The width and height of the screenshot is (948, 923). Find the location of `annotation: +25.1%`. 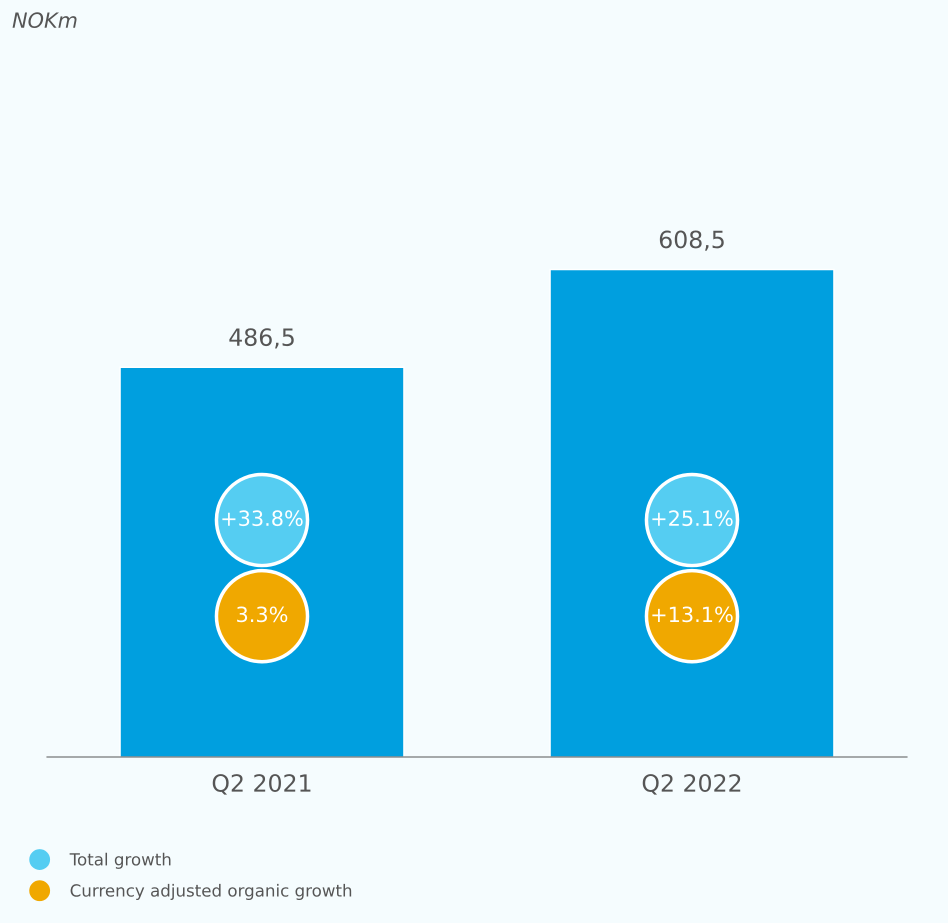

annotation: +25.1% is located at coordinates (692, 518).